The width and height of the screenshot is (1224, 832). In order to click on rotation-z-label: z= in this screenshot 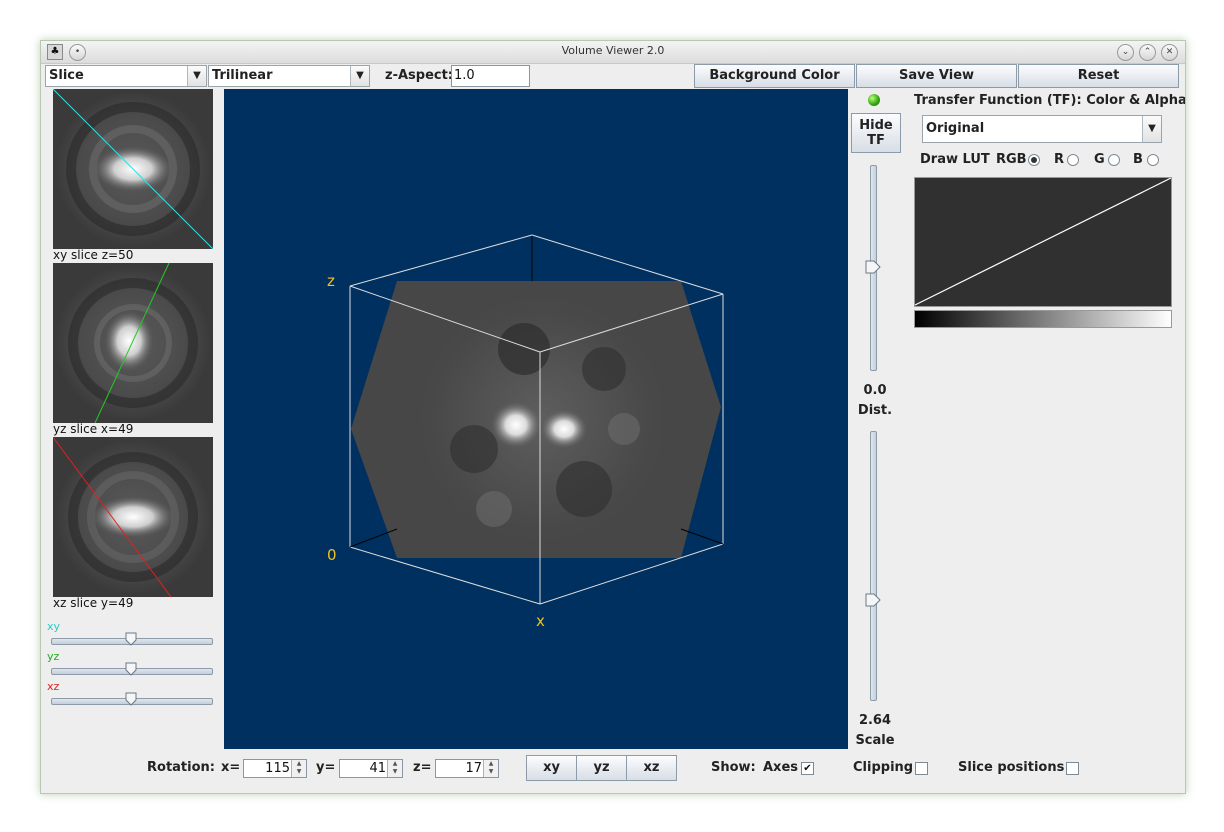, I will do `click(422, 767)`.